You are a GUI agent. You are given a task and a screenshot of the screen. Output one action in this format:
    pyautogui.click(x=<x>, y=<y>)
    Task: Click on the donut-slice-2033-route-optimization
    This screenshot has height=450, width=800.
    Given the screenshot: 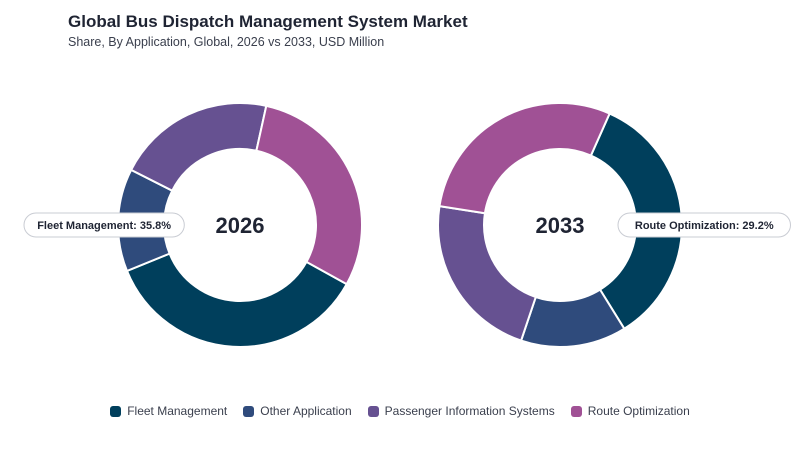 What is the action you would take?
    pyautogui.click(x=524, y=158)
    